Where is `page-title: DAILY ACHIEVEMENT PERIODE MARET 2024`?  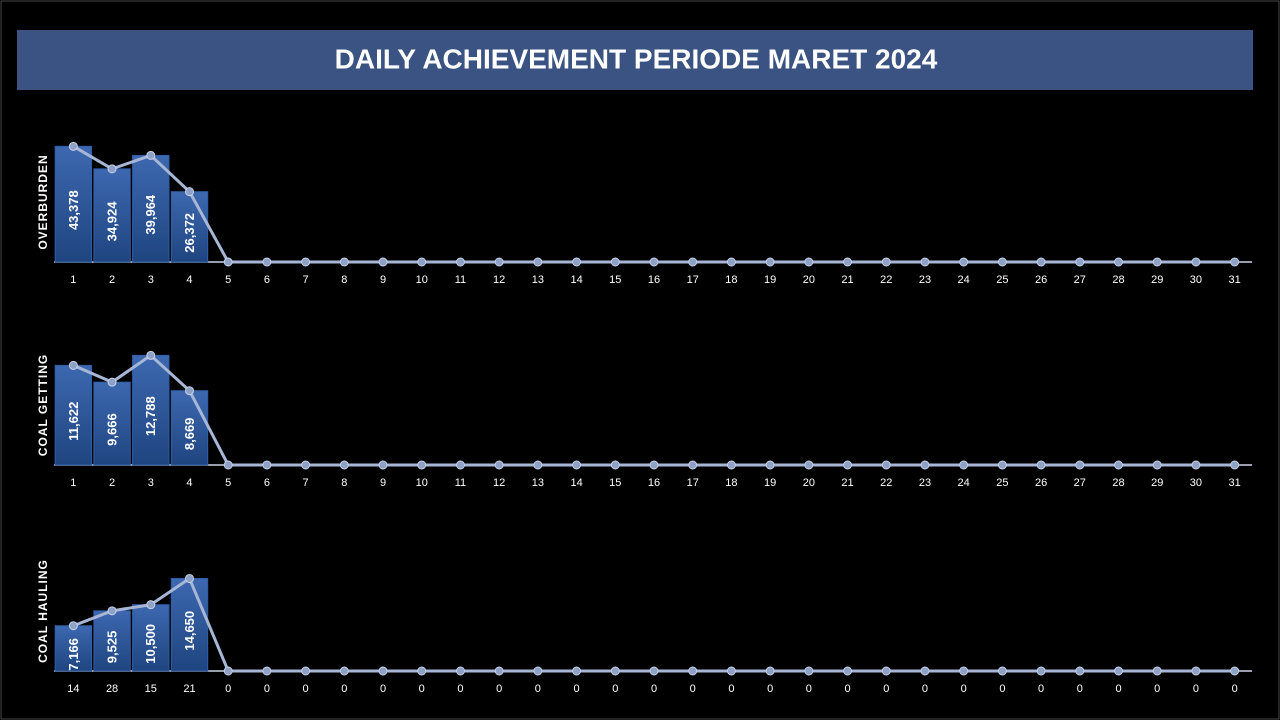 page-title: DAILY ACHIEVEMENT PERIODE MARET 2024 is located at coordinates (636, 58).